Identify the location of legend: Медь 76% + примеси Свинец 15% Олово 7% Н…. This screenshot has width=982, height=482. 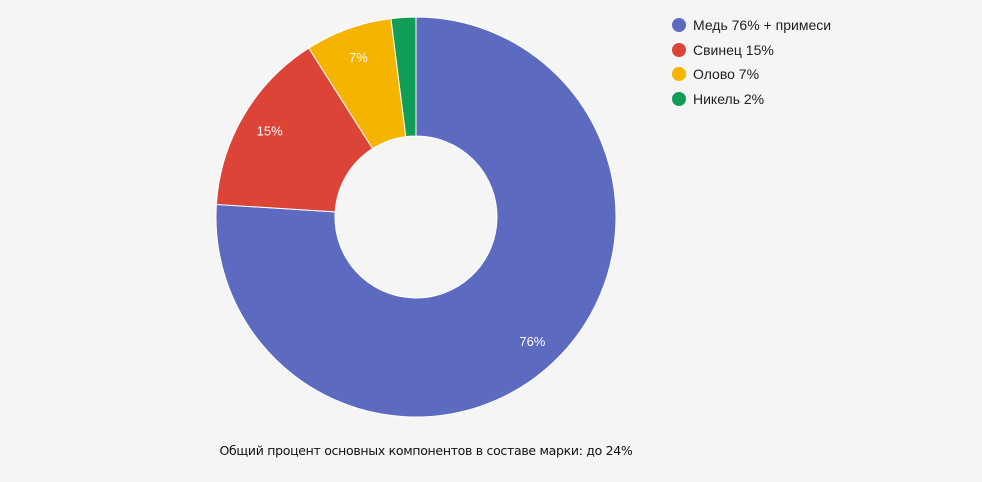
(751, 62).